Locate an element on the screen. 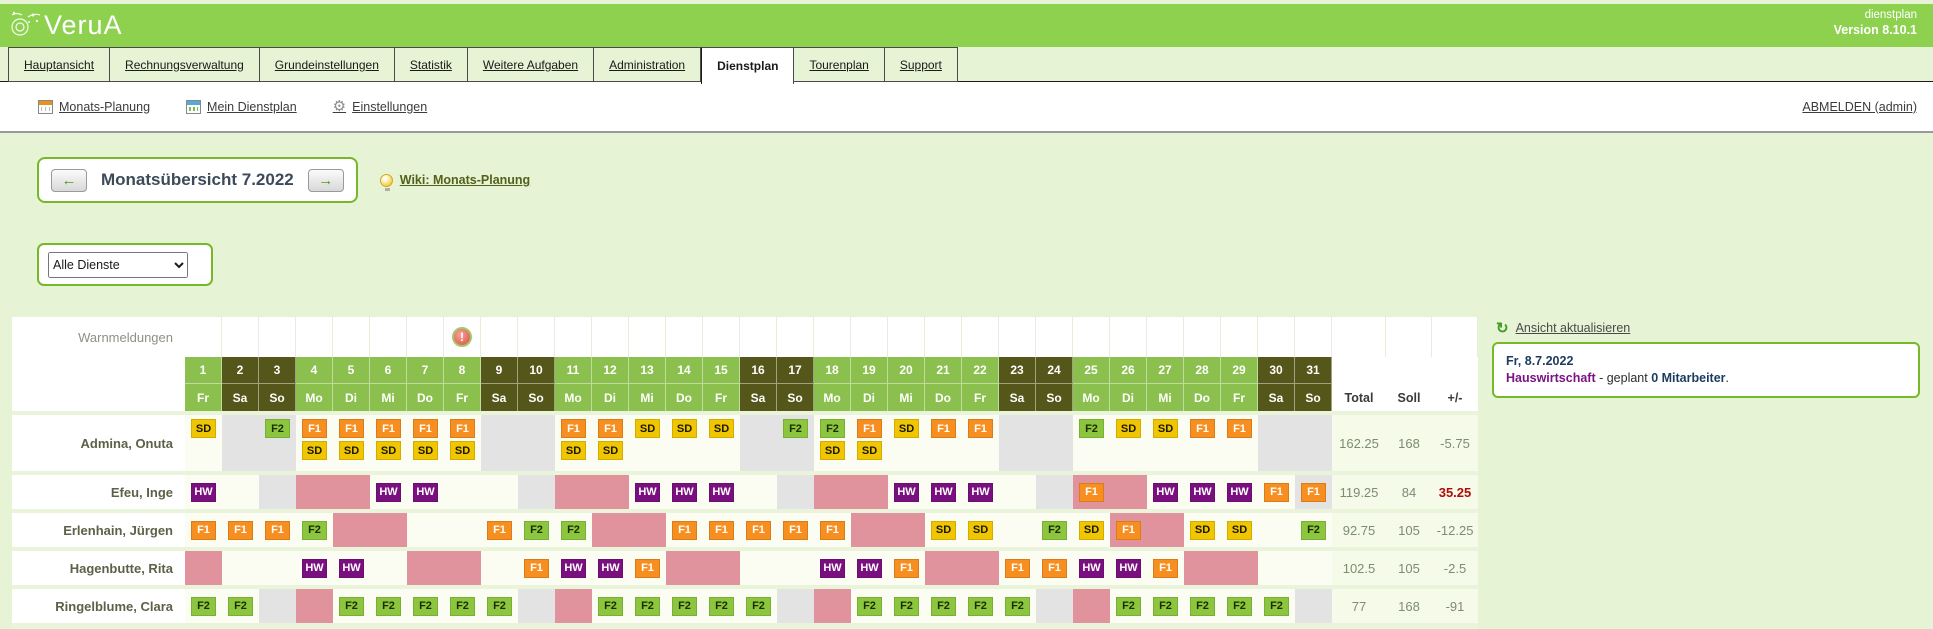 This screenshot has width=1933, height=629. roster-cell-day-19: F1 SD is located at coordinates (869, 443).